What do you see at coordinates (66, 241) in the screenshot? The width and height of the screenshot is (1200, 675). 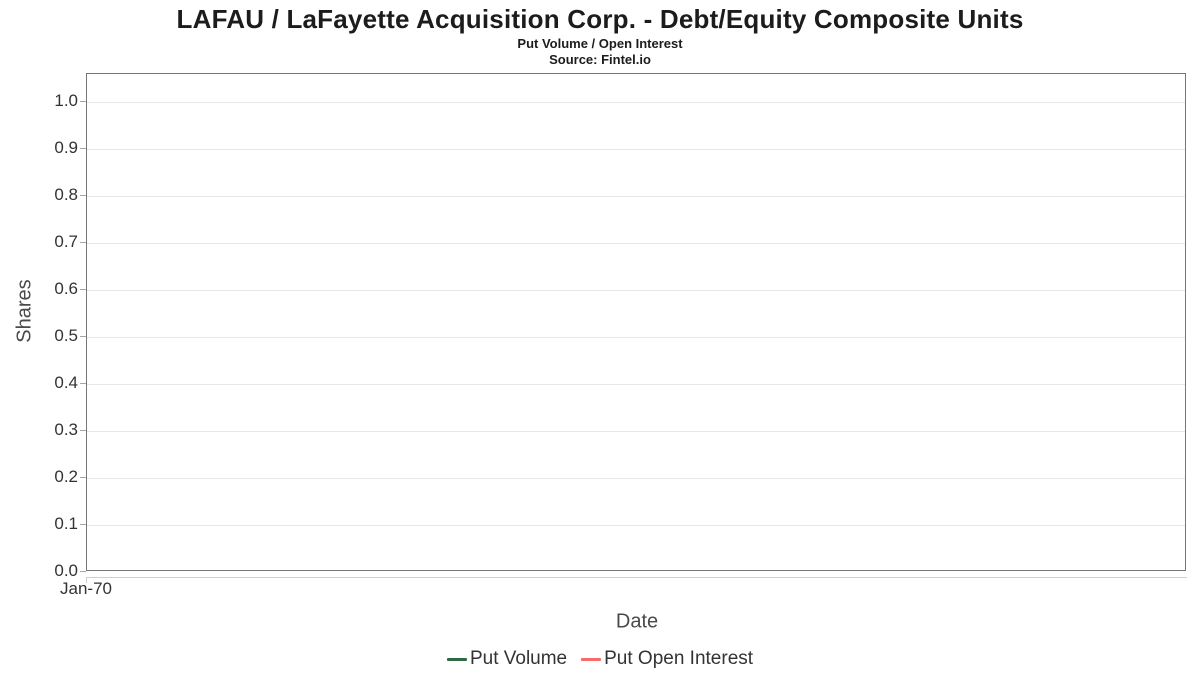 I see `y-tick-label: 0.7` at bounding box center [66, 241].